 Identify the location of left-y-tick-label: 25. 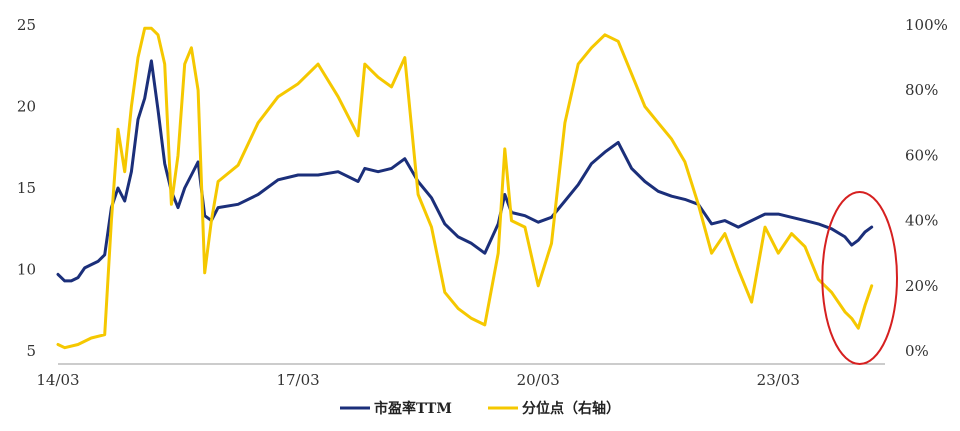
(26, 25).